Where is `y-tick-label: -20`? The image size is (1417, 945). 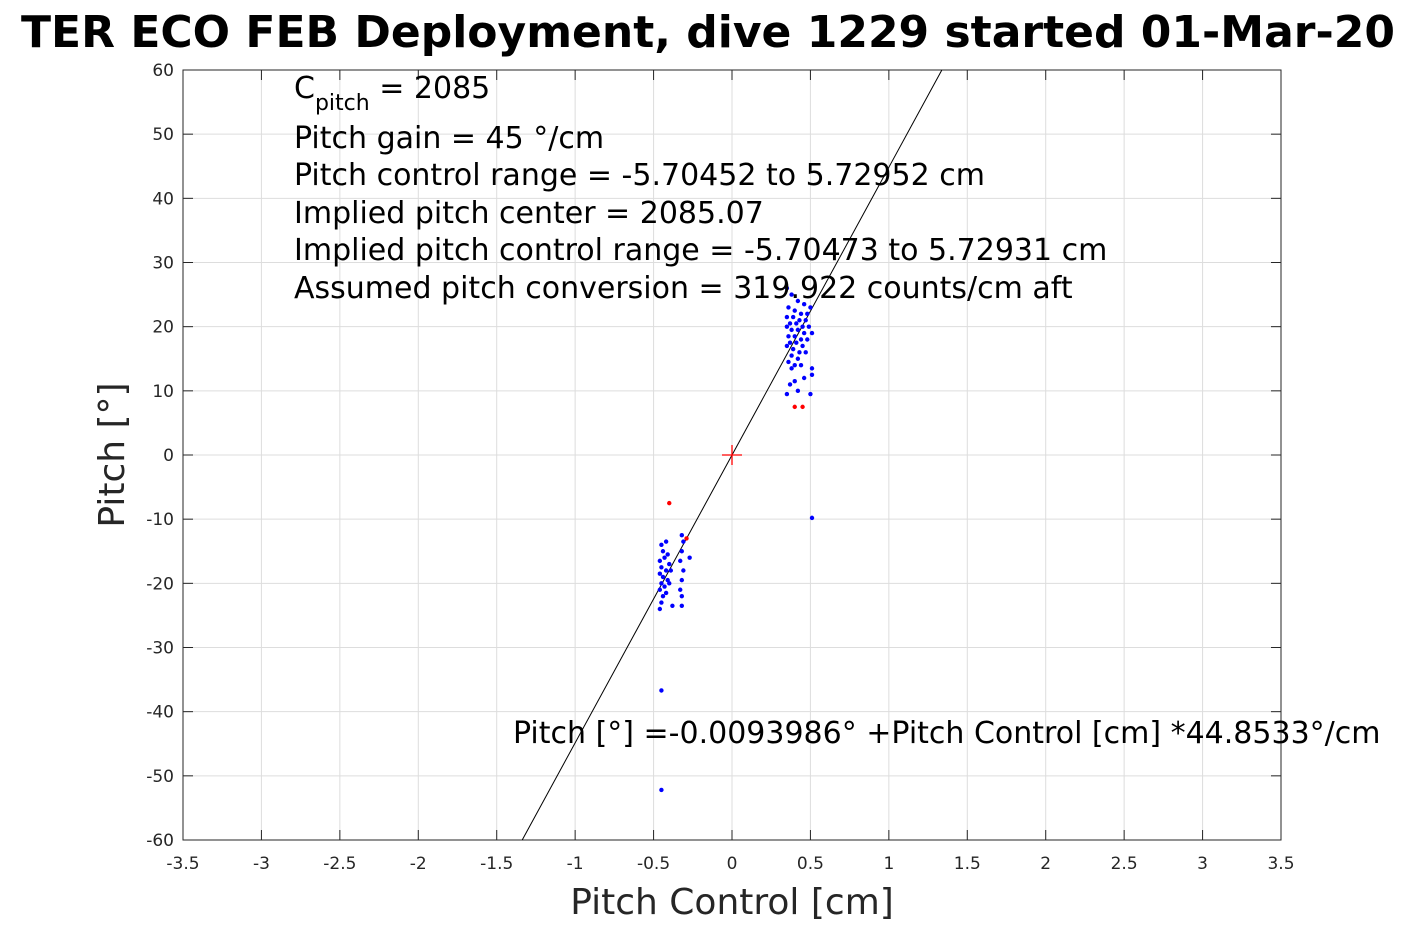
y-tick-label: -20 is located at coordinates (160, 584).